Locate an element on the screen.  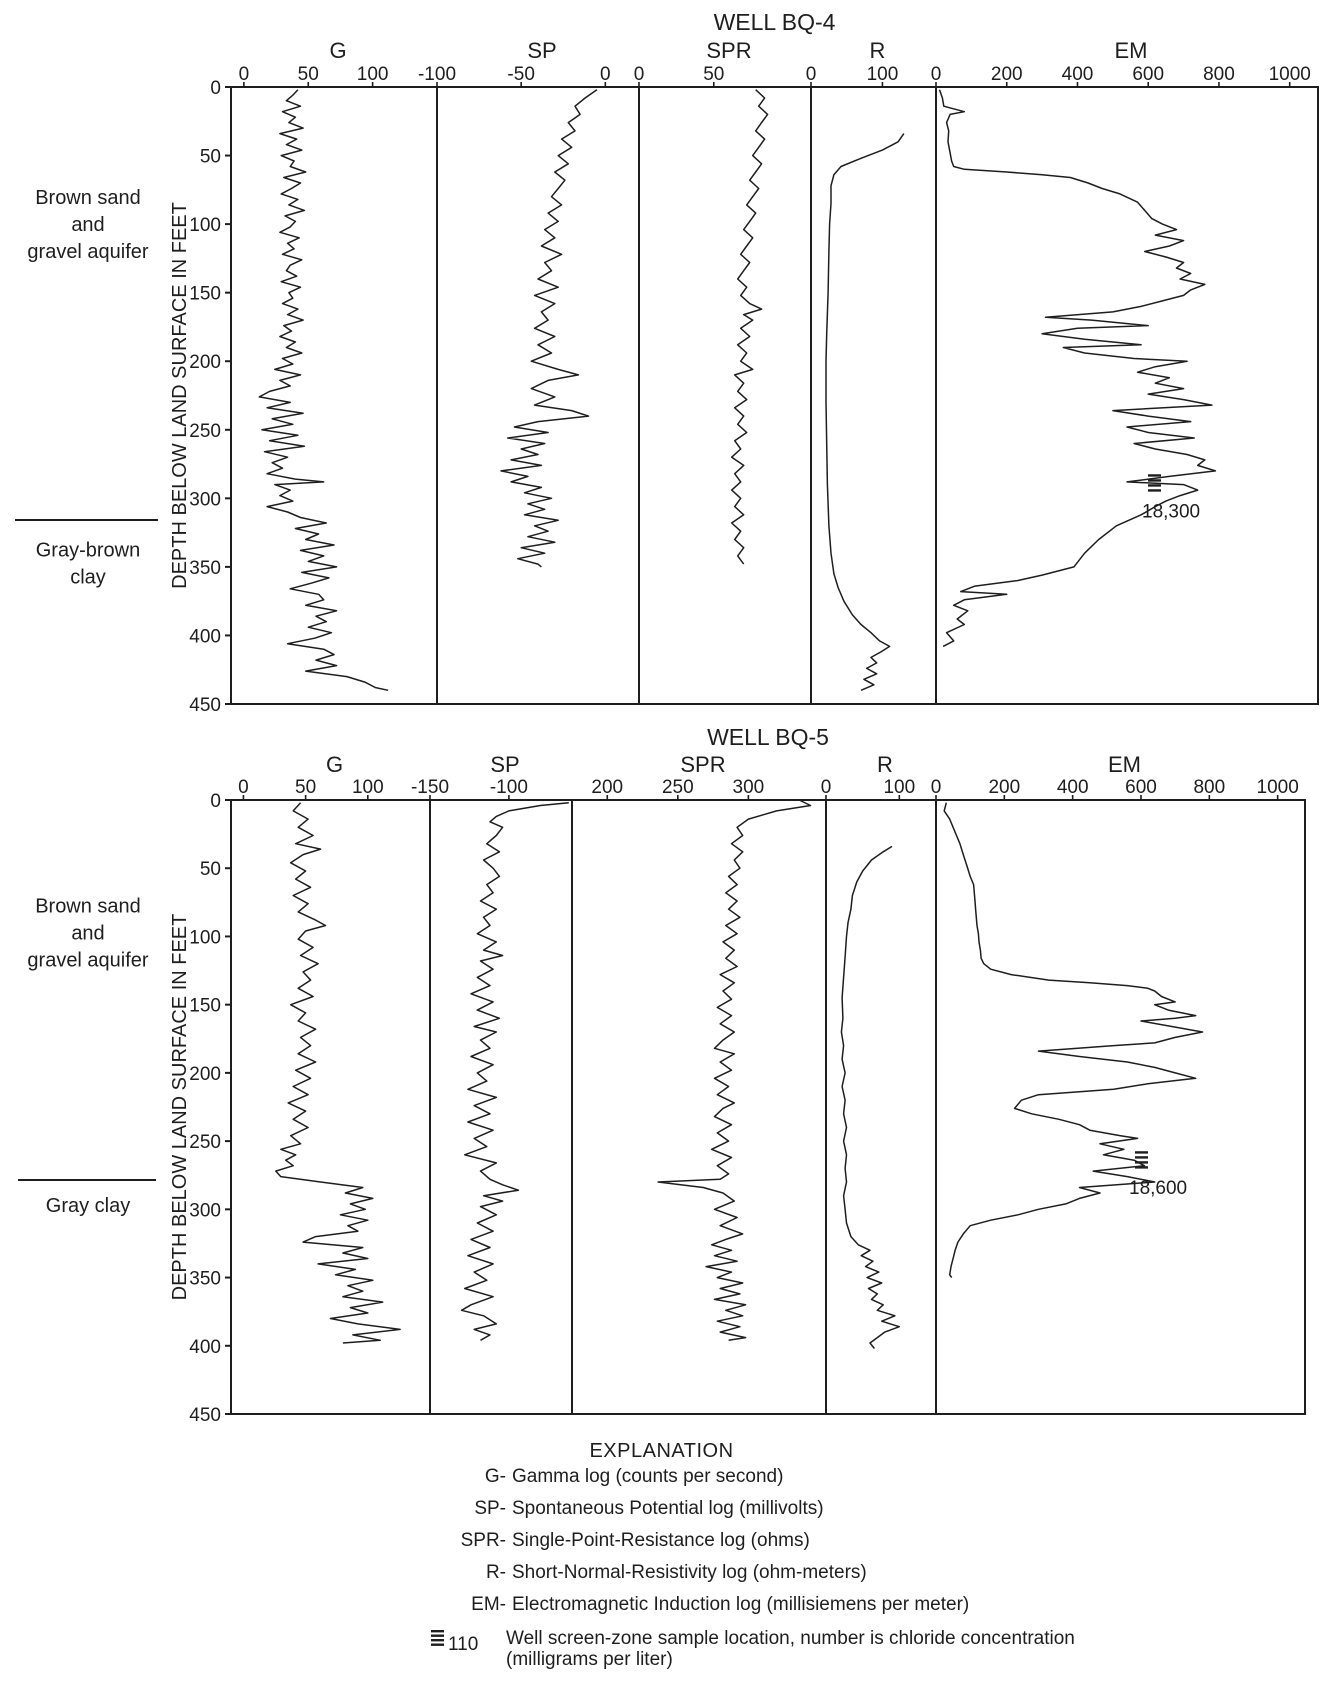
track-g: G 0 50 100 is located at coordinates (314, 365).